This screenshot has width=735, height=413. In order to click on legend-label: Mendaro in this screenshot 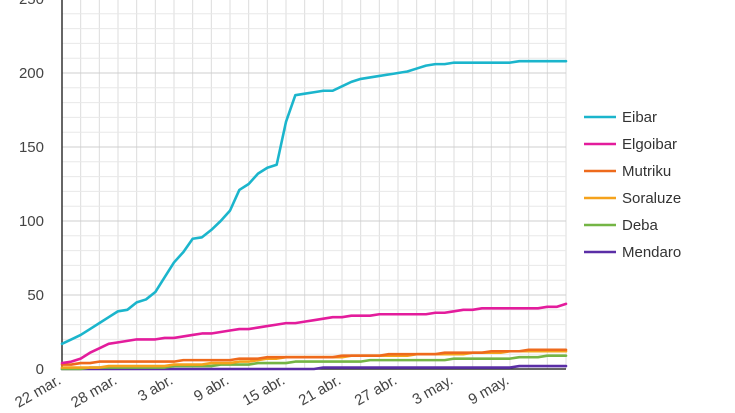, I will do `click(651, 252)`.